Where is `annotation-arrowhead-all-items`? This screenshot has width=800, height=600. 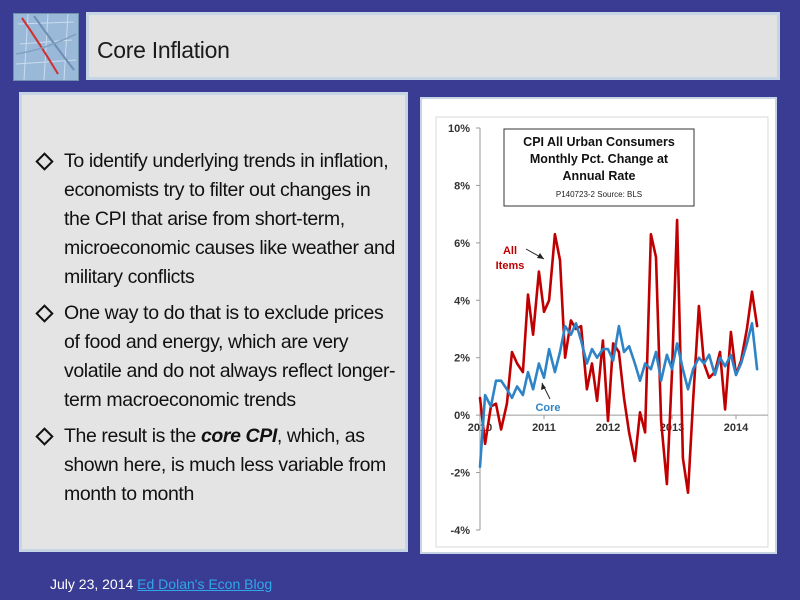
annotation-arrowhead-all-items is located at coordinates (540, 256).